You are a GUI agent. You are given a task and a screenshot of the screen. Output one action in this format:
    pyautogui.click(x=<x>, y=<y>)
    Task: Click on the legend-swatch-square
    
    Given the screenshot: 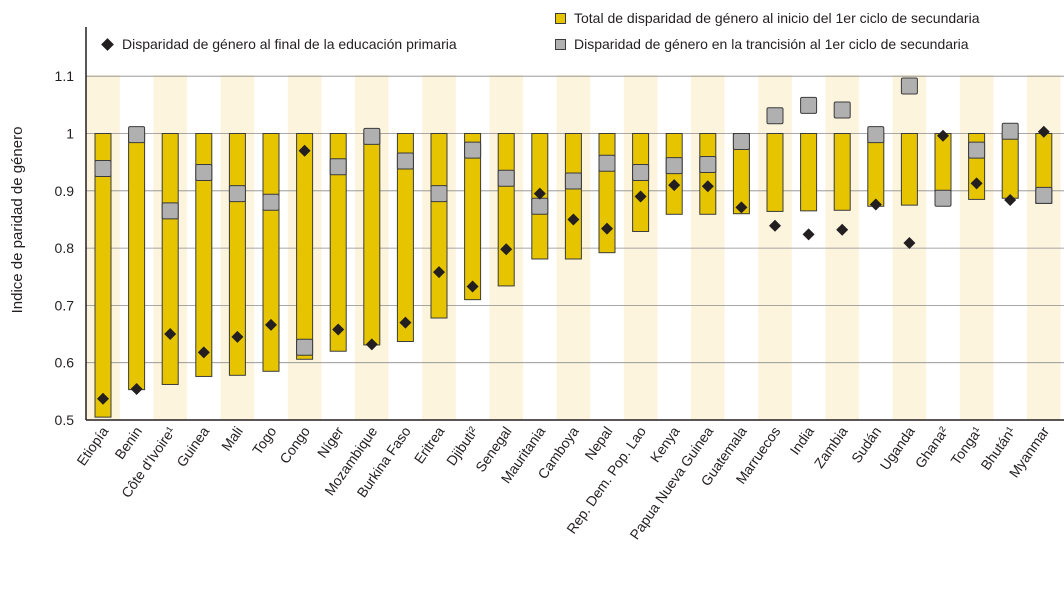 What is the action you would take?
    pyautogui.click(x=560, y=44)
    